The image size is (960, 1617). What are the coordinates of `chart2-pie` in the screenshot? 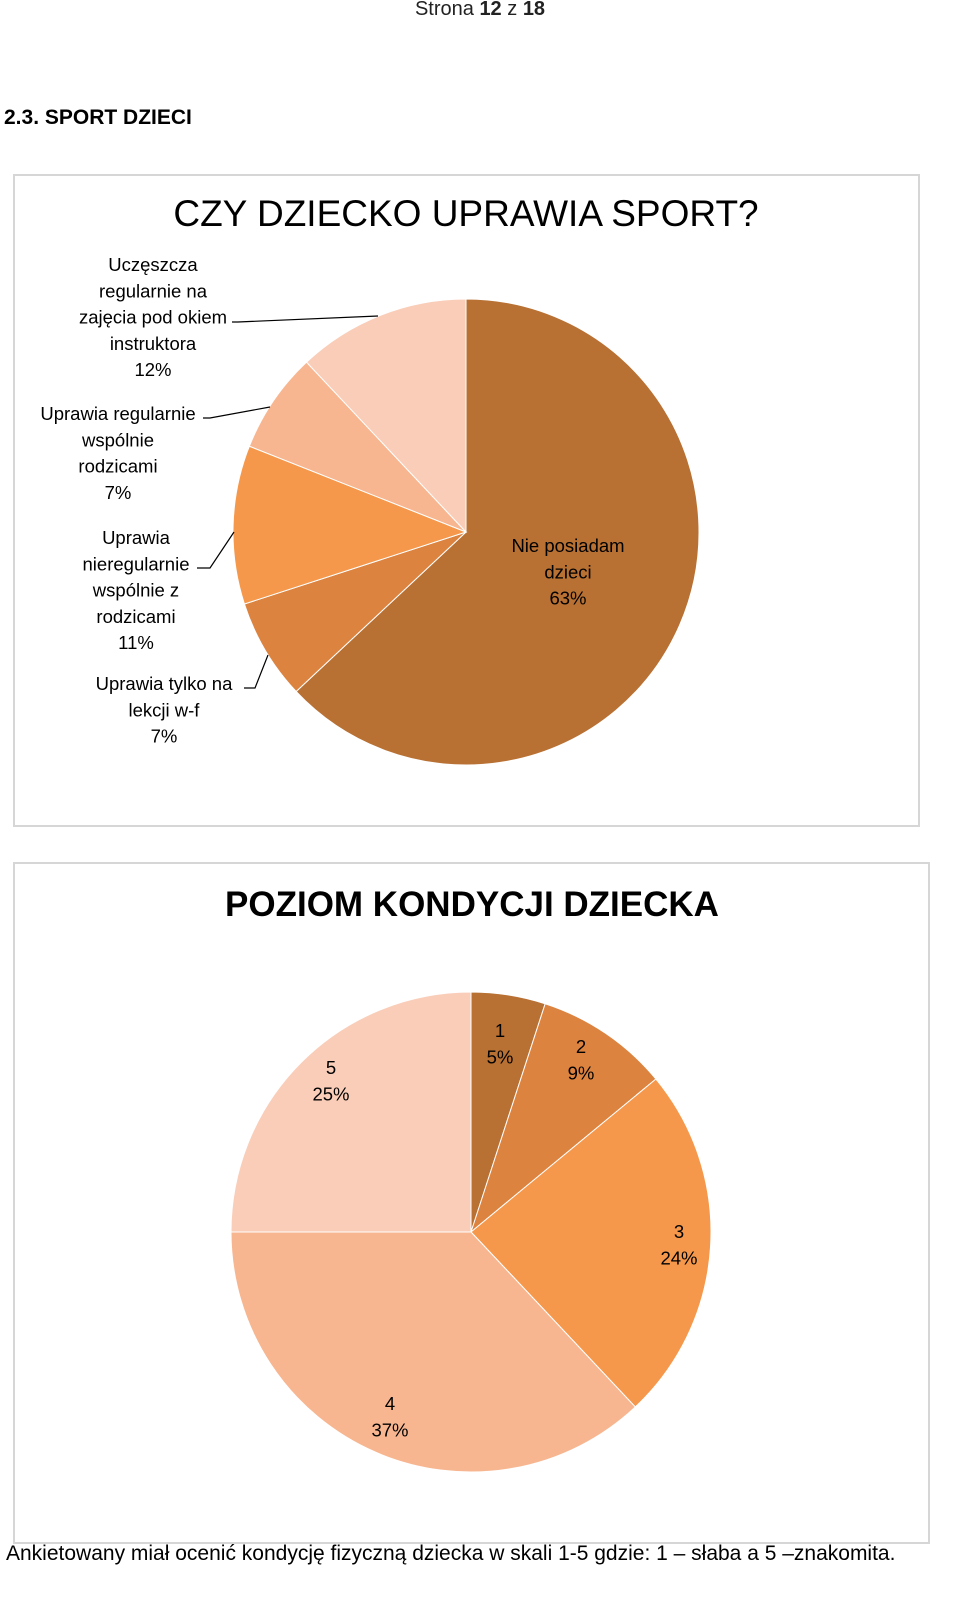 It's located at (471, 1232).